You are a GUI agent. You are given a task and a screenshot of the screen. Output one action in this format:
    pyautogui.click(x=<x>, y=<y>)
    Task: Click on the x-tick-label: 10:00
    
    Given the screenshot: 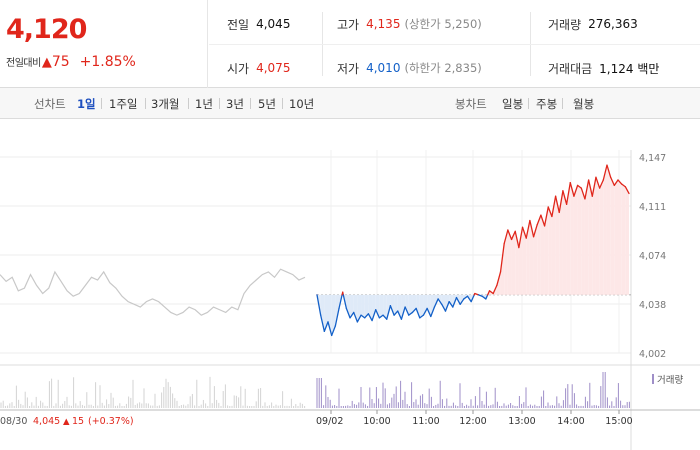 What is the action you would take?
    pyautogui.click(x=376, y=421)
    